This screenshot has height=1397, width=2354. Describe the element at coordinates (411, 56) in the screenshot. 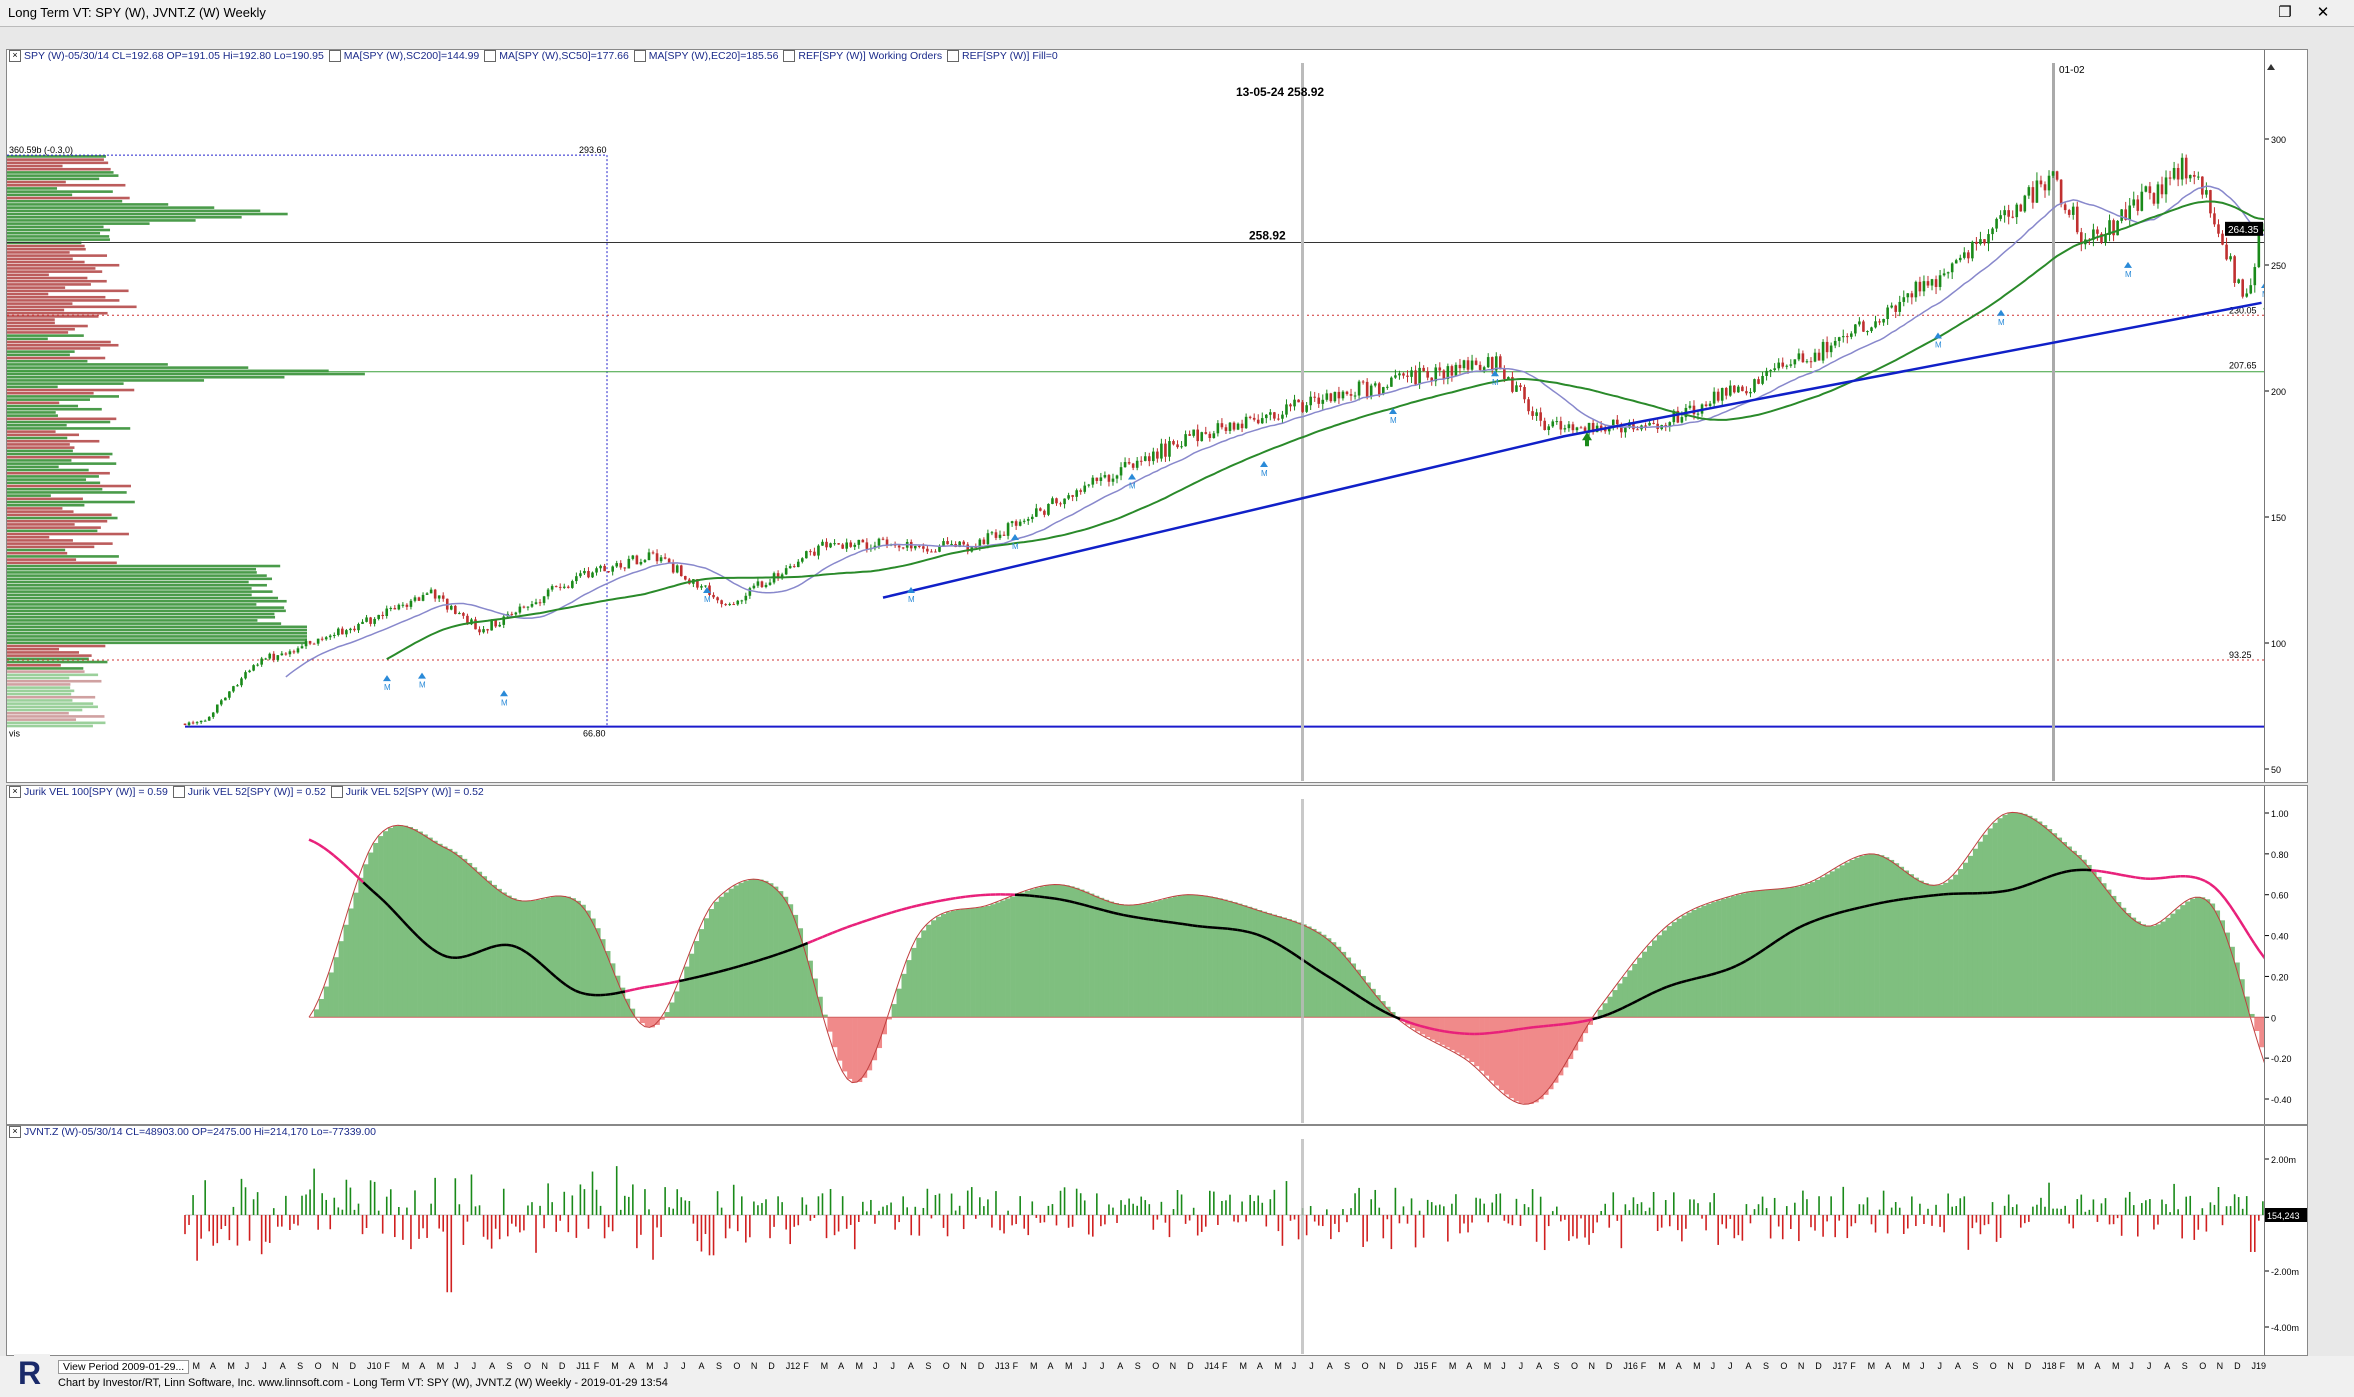

I see `legend-ma200: MA[SPY (W),SC200]=144.99` at that location.